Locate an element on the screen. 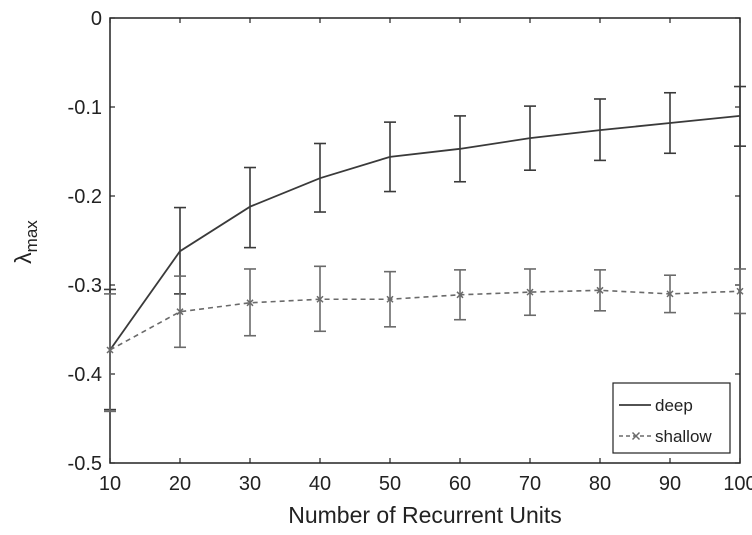  x-tick-label-1: 20 is located at coordinates (180, 484).